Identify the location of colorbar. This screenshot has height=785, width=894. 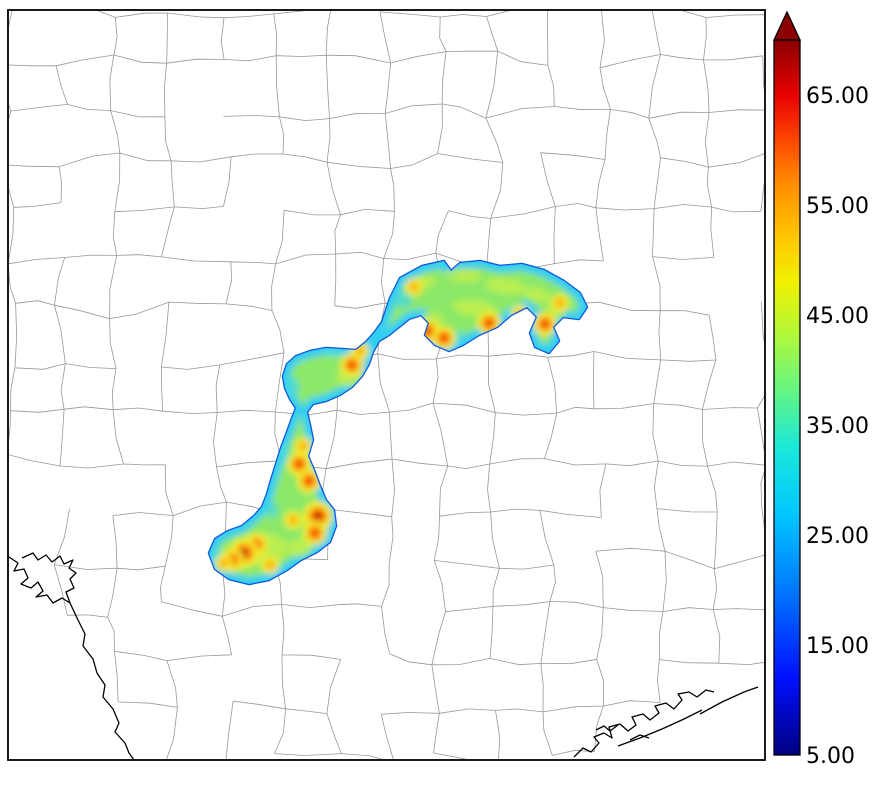
(787, 383).